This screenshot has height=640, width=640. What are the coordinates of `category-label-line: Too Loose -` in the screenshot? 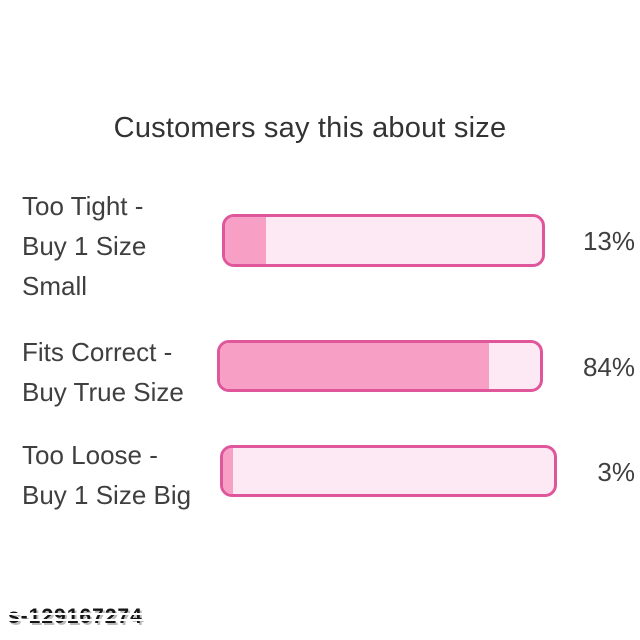 It's located at (90, 455).